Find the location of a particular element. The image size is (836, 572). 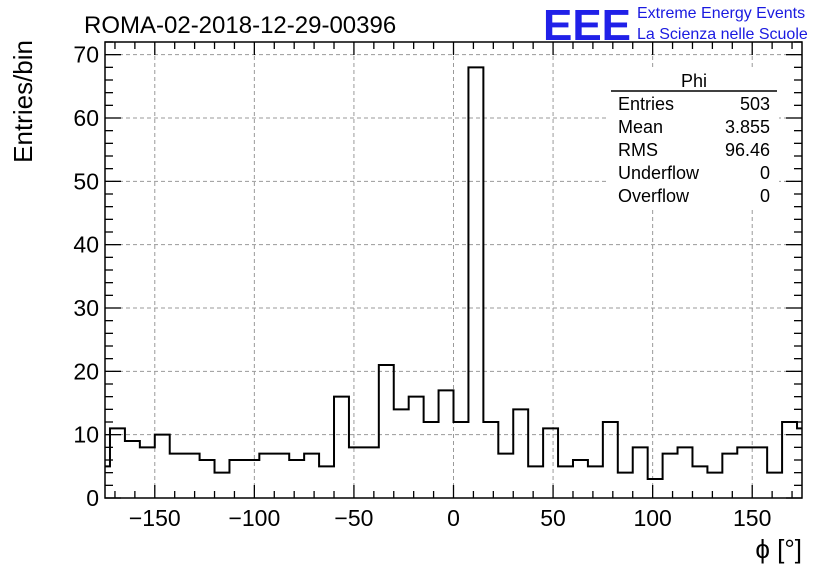

stats-row-label: Overflow is located at coordinates (654, 196).